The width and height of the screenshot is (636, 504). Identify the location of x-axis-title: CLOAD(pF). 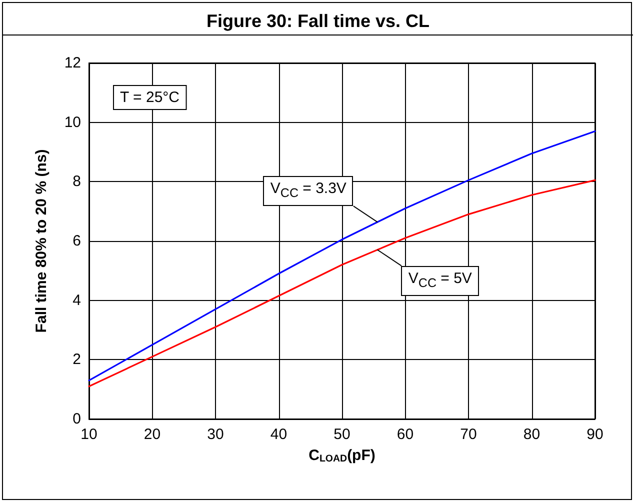
(342, 455).